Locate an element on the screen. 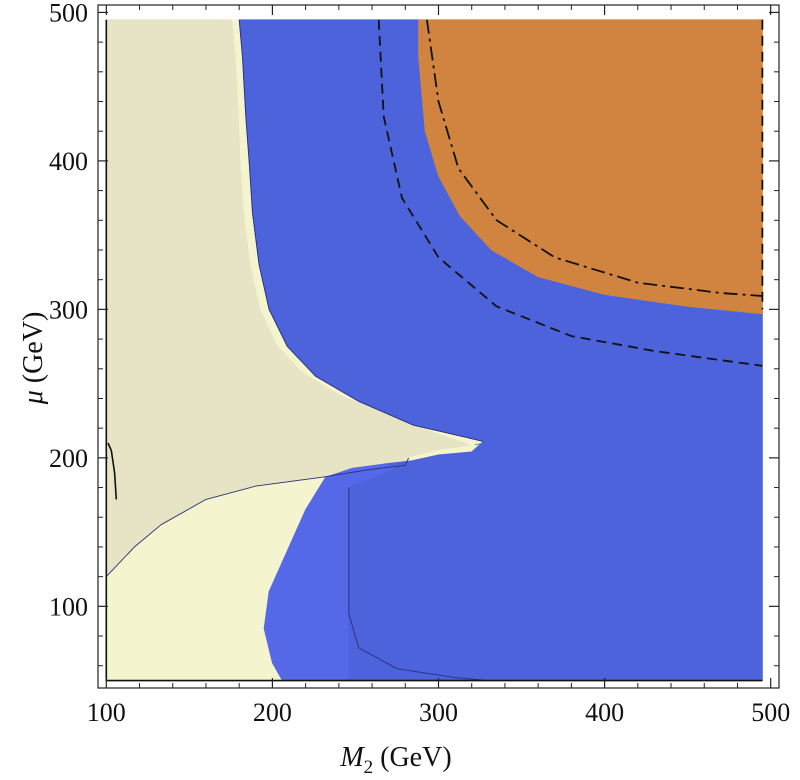  y-axis-label: μ (GeV) is located at coordinates (33, 359).